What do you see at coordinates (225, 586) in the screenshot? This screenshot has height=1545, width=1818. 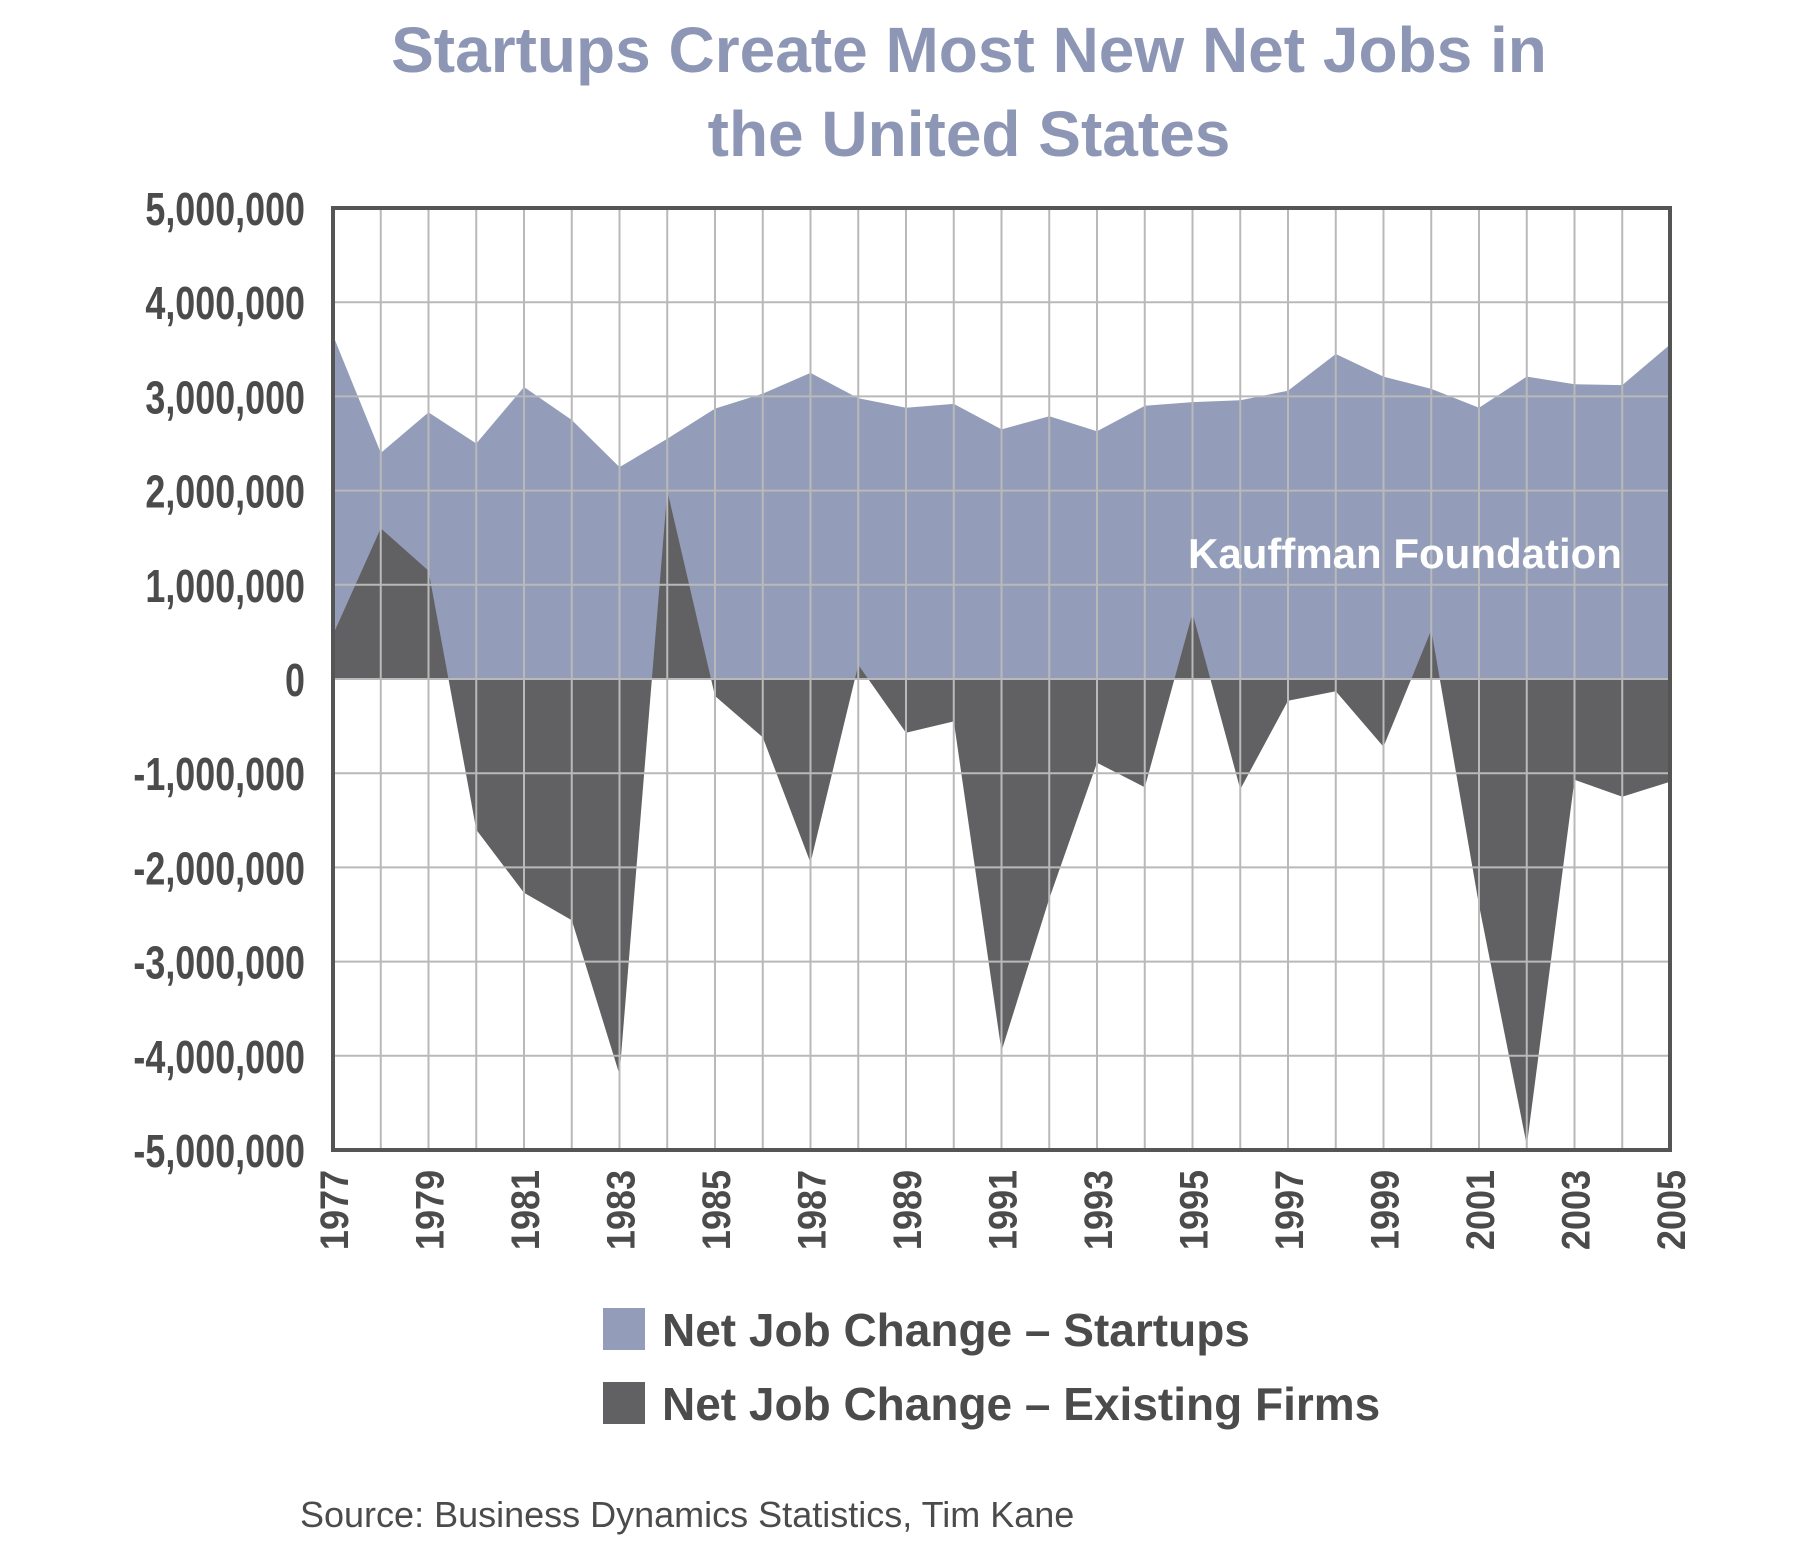 I see `y-tick-label: 1,000,000` at bounding box center [225, 586].